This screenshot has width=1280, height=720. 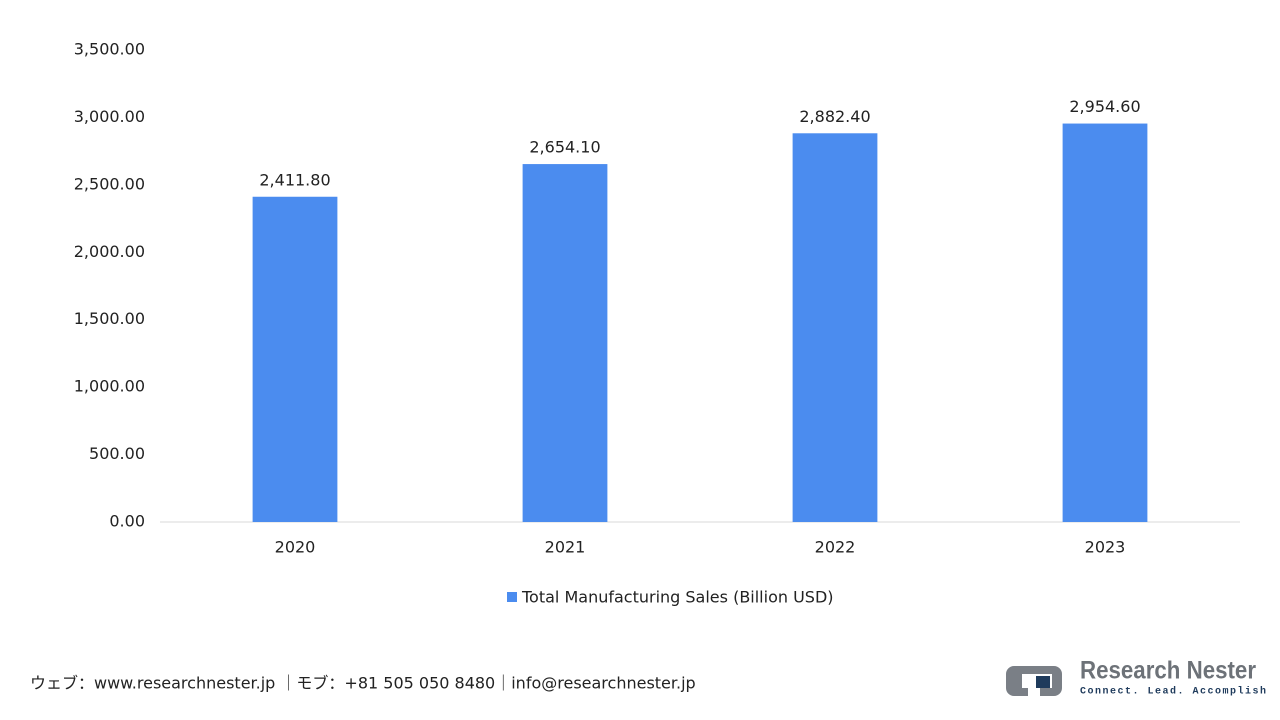 What do you see at coordinates (677, 597) in the screenshot?
I see `legend-label: Total Manufacturing Sales (Billion USD)` at bounding box center [677, 597].